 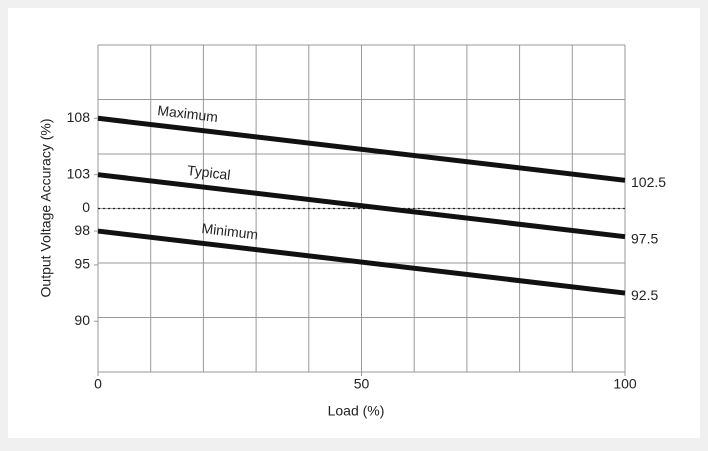 I want to click on y-tick-label: 90, so click(x=82, y=320).